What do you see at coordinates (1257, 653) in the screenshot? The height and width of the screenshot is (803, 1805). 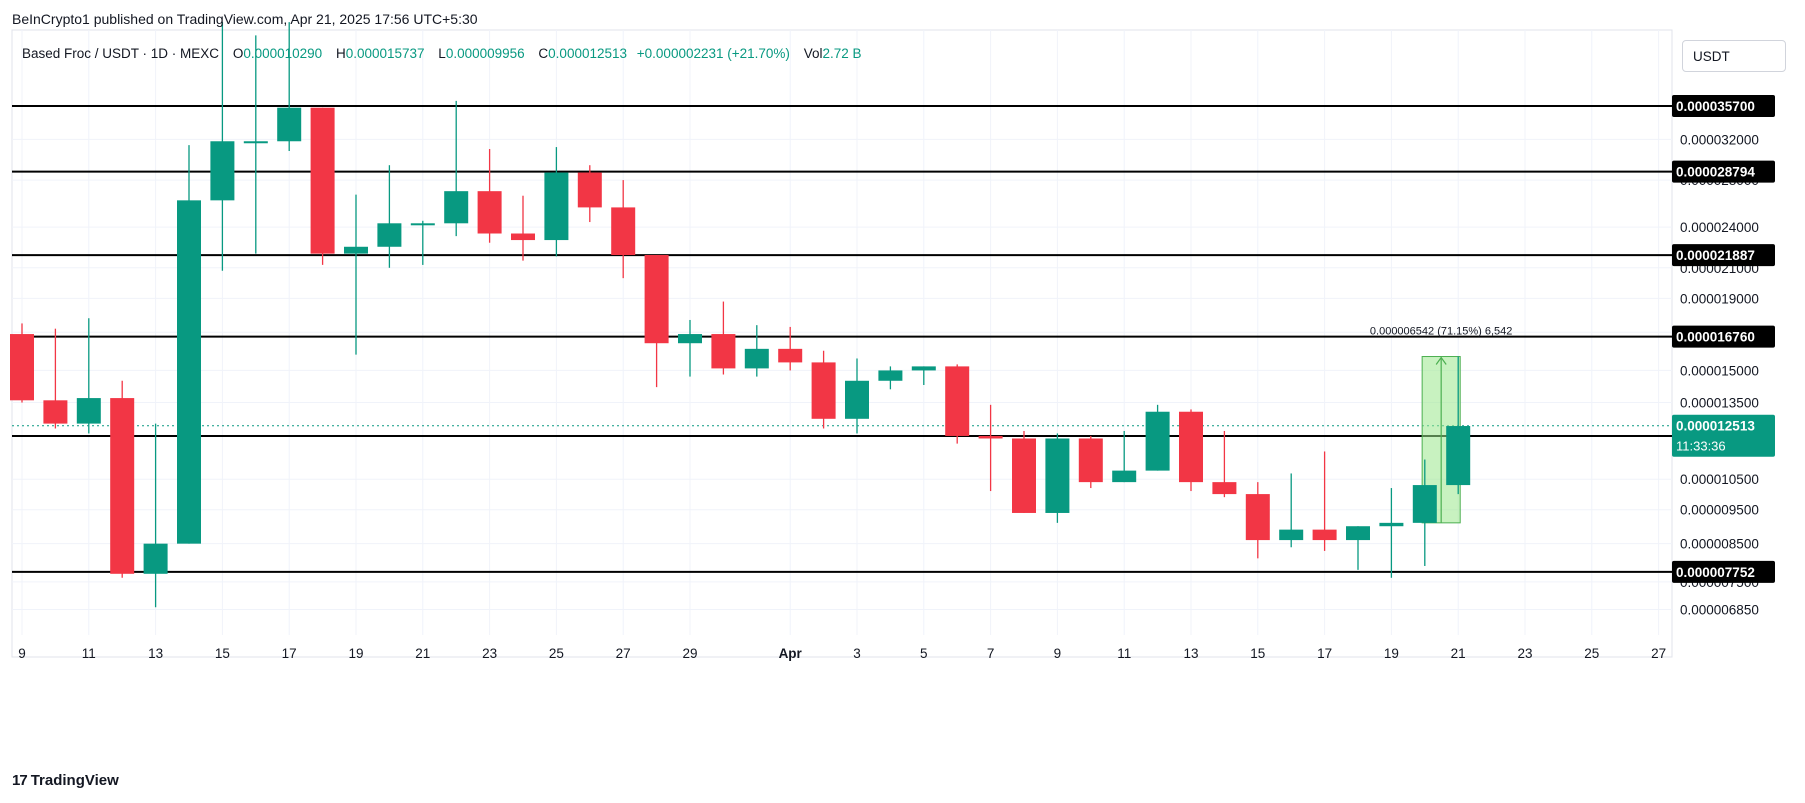 I see `time-tick-label: 15` at bounding box center [1257, 653].